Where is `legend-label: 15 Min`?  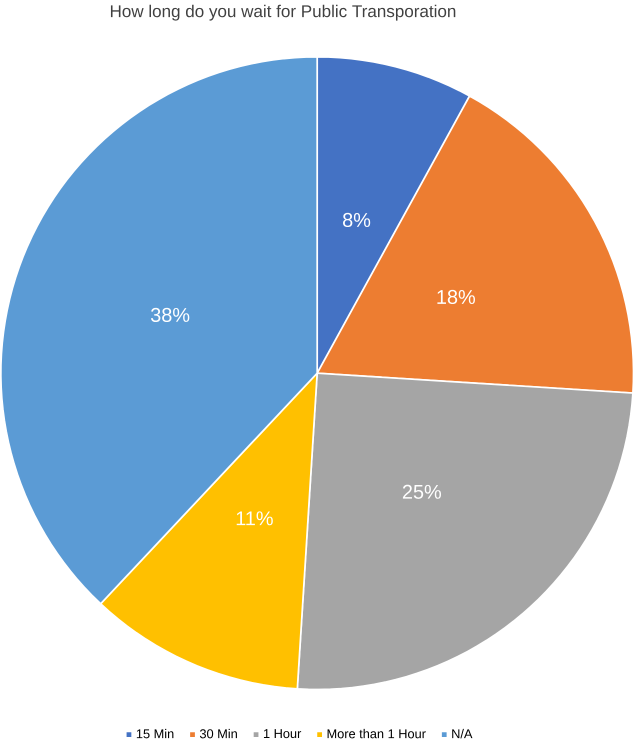 legend-label: 15 Min is located at coordinates (155, 733).